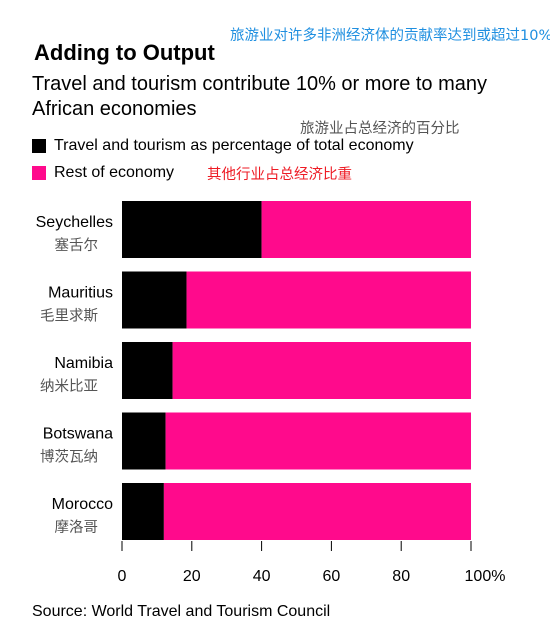 The height and width of the screenshot is (629, 550). I want to click on chart-title: Adding to Output, so click(124, 52).